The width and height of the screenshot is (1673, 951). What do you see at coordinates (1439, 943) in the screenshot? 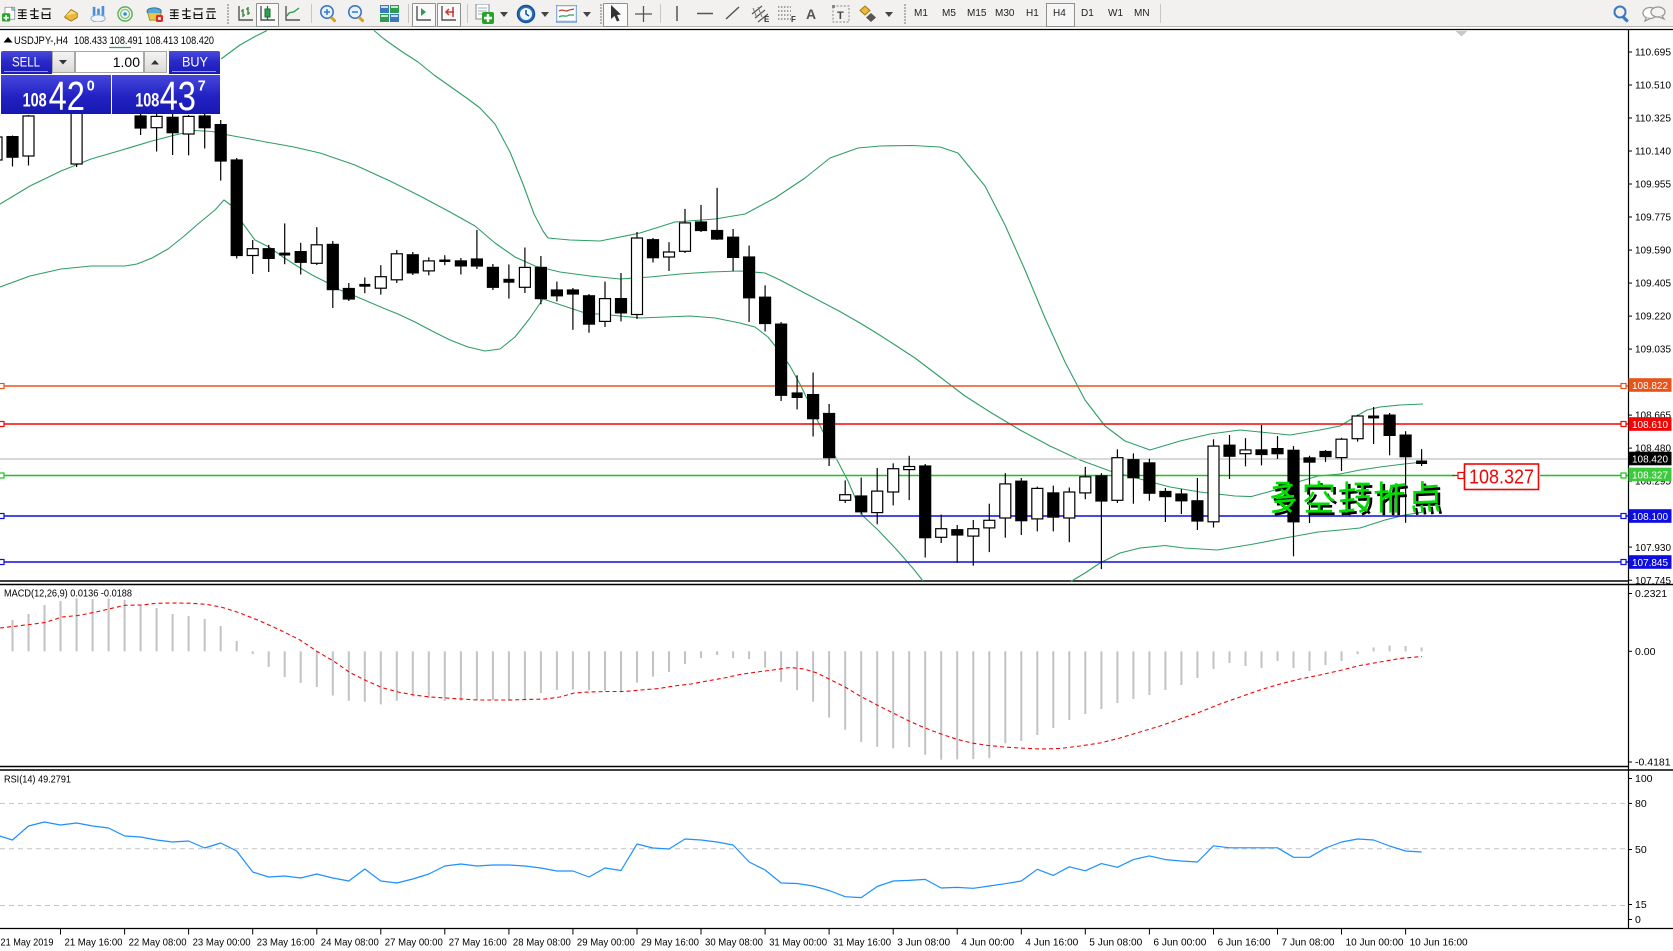
I see `svg-text: 10 Jun 16:00` at bounding box center [1439, 943].